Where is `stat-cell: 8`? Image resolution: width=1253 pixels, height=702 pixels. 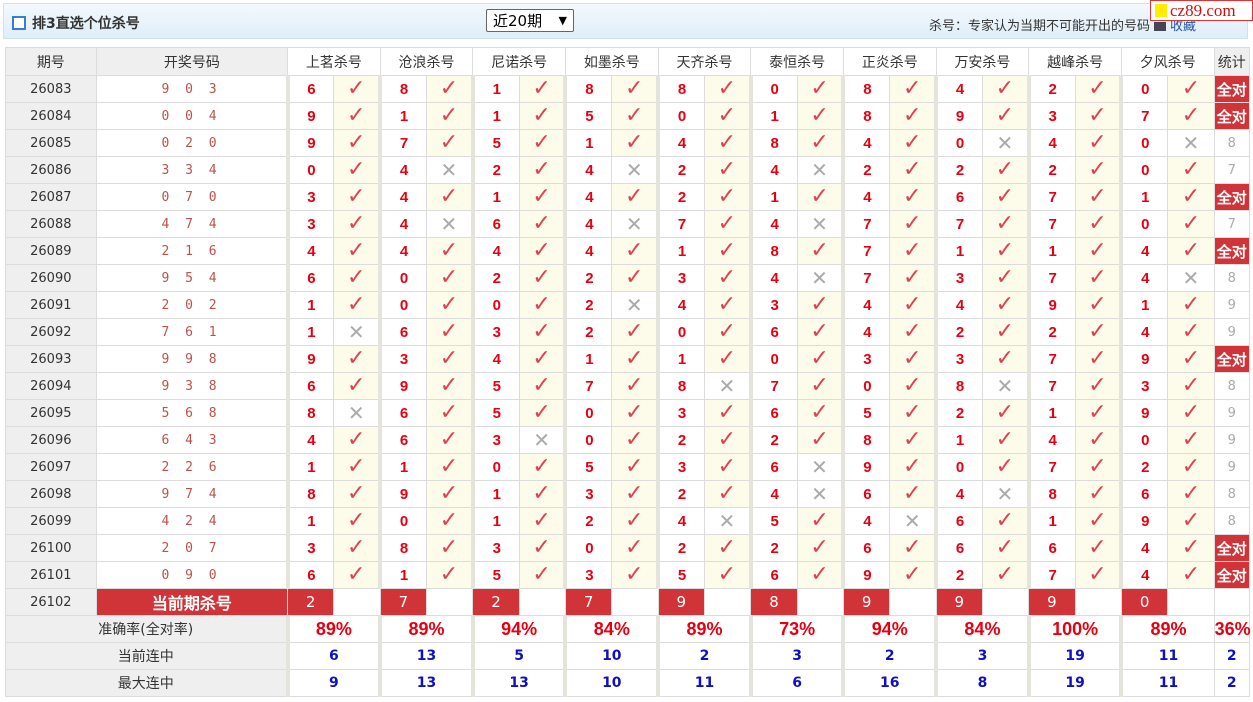 stat-cell: 8 is located at coordinates (1232, 386).